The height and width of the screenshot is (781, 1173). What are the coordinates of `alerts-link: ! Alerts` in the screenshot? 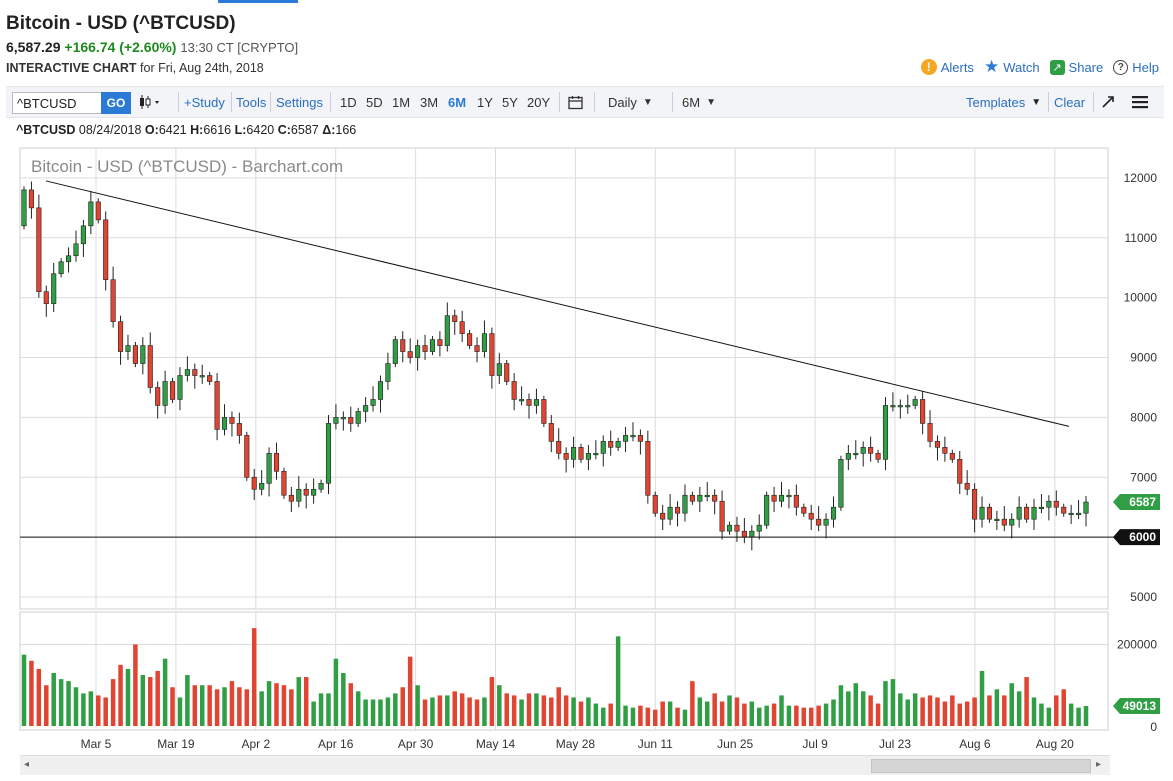 It's located at (947, 67).